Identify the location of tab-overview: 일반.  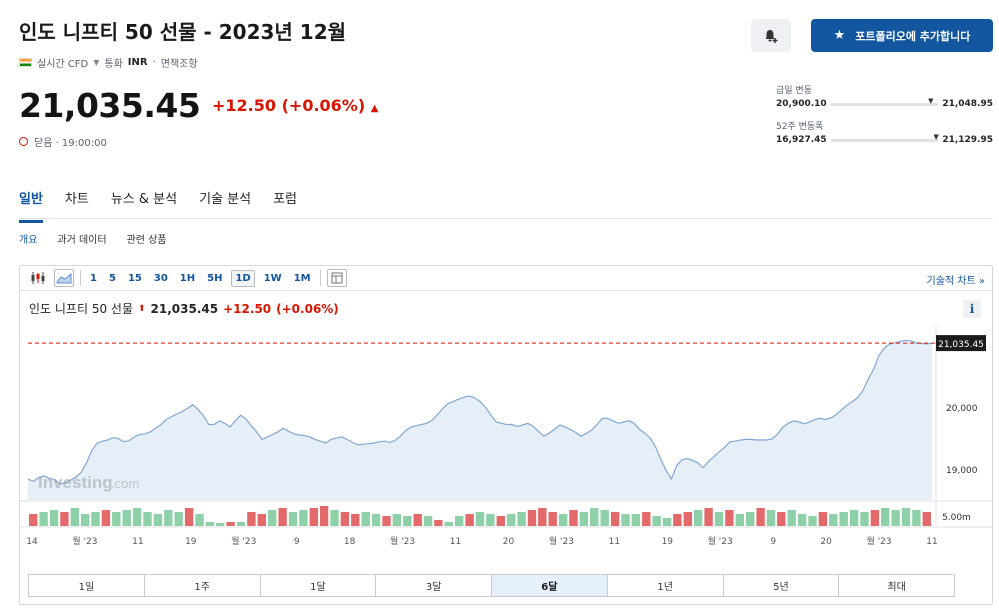
(31, 205).